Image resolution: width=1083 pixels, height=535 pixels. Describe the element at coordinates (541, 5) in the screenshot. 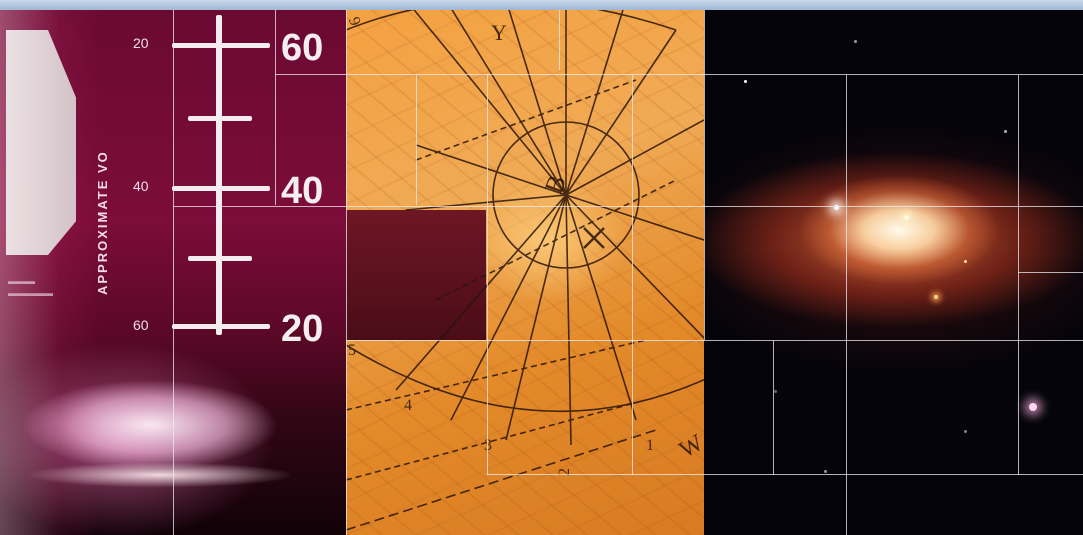

I see `top-strip` at that location.